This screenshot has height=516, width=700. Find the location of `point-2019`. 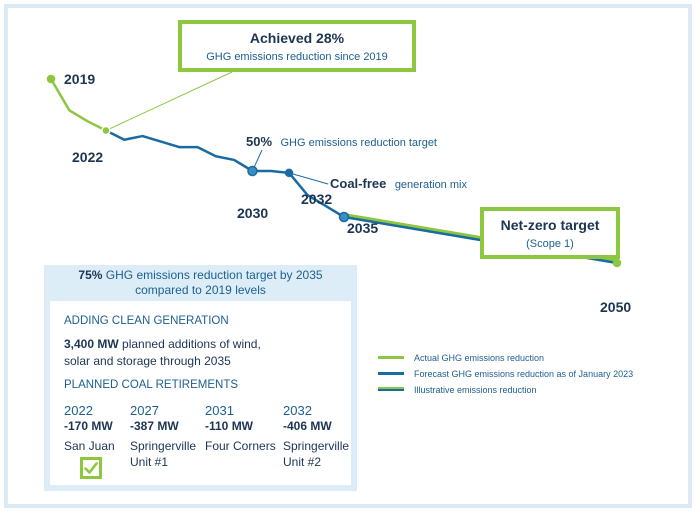

point-2019 is located at coordinates (51, 79).